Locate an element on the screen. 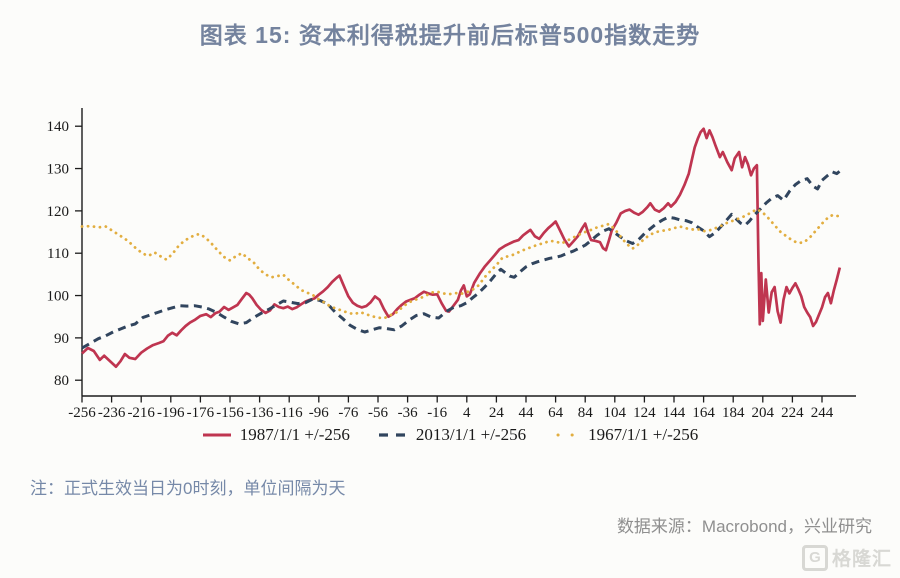 This screenshot has height=578, width=900. x-tick-label: 164 is located at coordinates (703, 413).